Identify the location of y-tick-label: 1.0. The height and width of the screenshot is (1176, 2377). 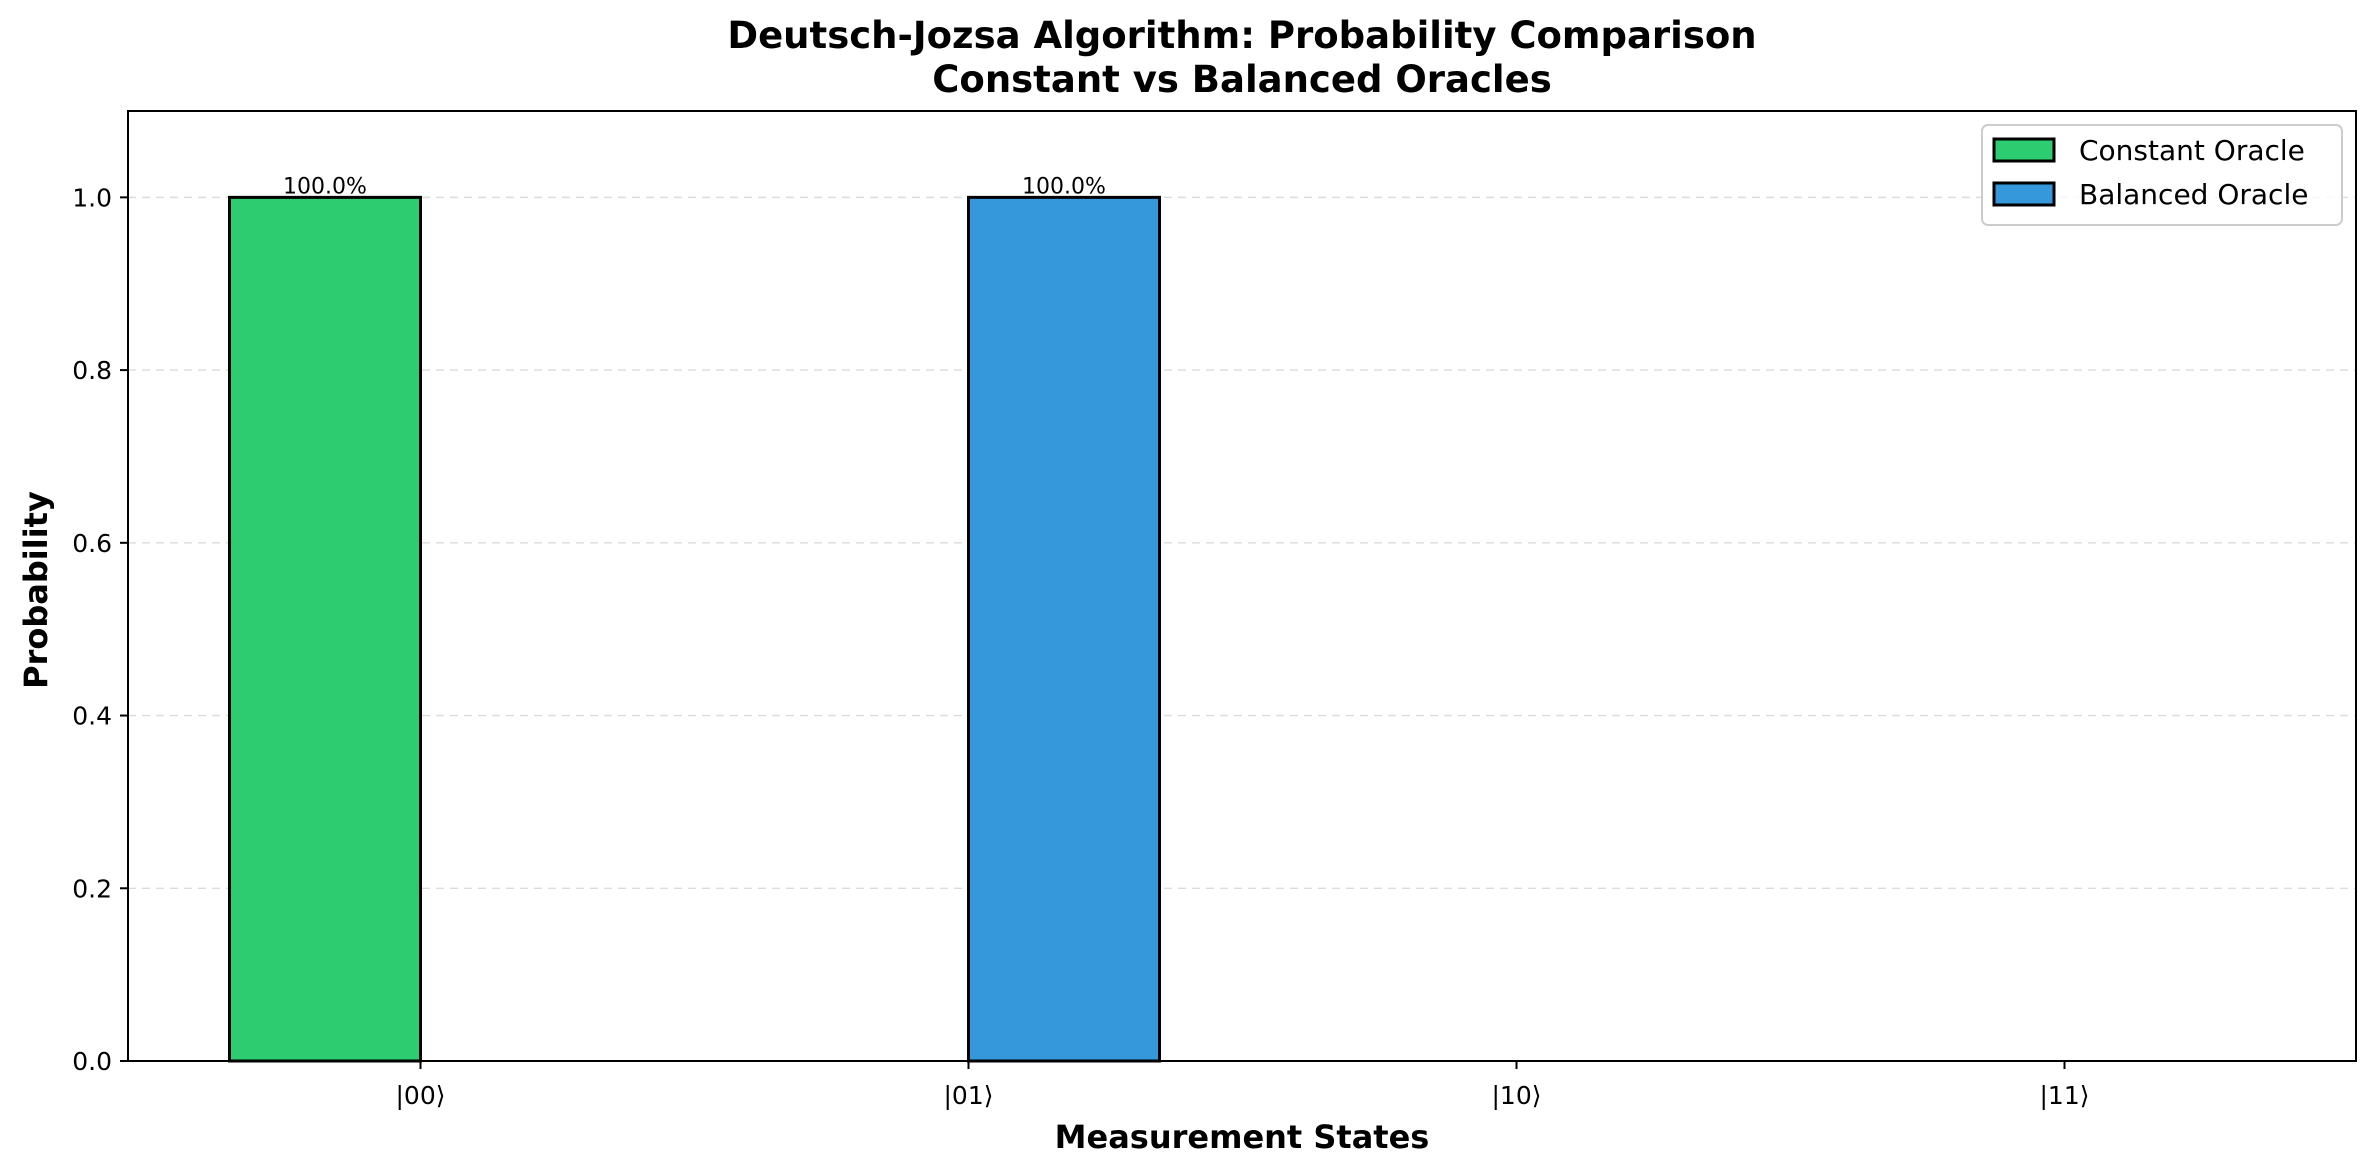
(92, 197).